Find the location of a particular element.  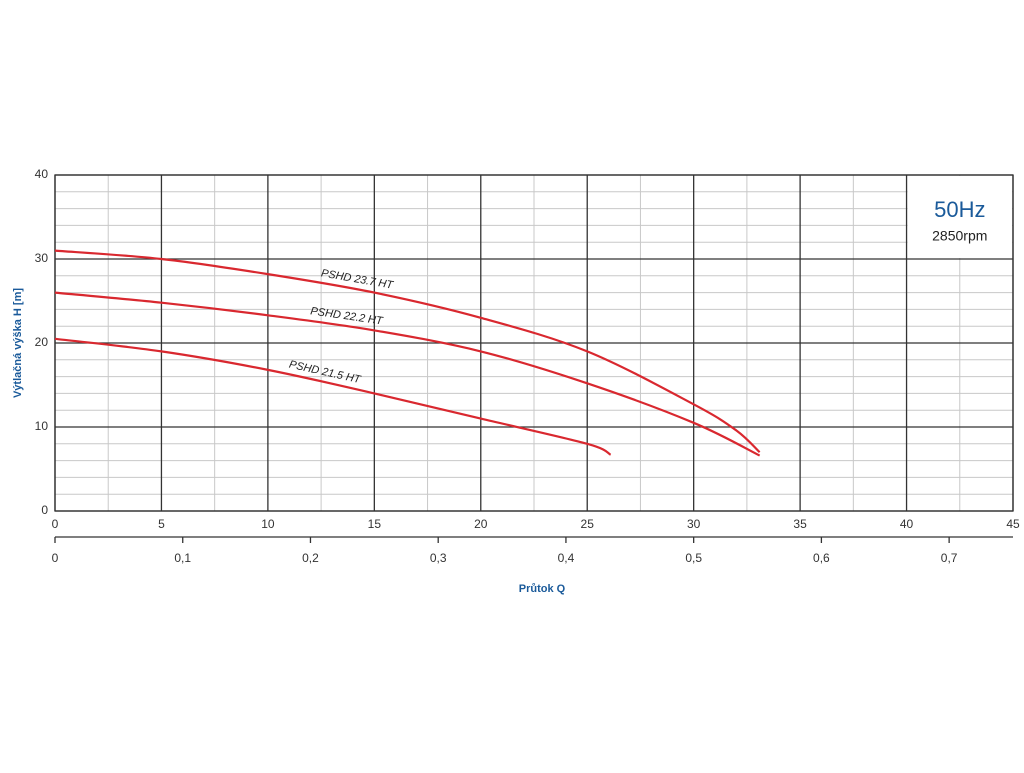

y-tick-label: 40 is located at coordinates (42, 174).